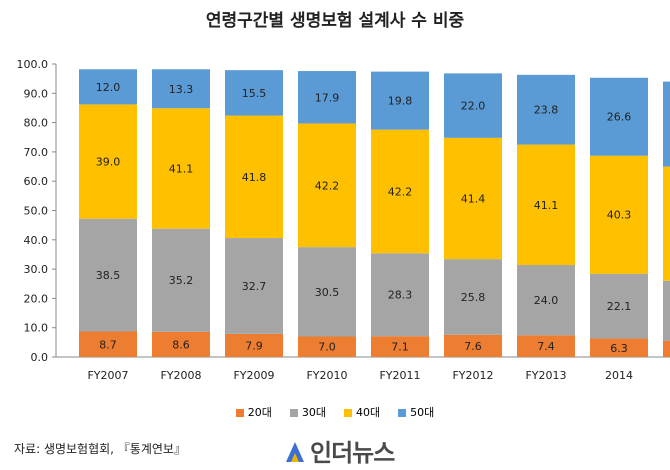 Image resolution: width=670 pixels, height=470 pixels. What do you see at coordinates (254, 177) in the screenshot?
I see `data-label: 41.8` at bounding box center [254, 177].